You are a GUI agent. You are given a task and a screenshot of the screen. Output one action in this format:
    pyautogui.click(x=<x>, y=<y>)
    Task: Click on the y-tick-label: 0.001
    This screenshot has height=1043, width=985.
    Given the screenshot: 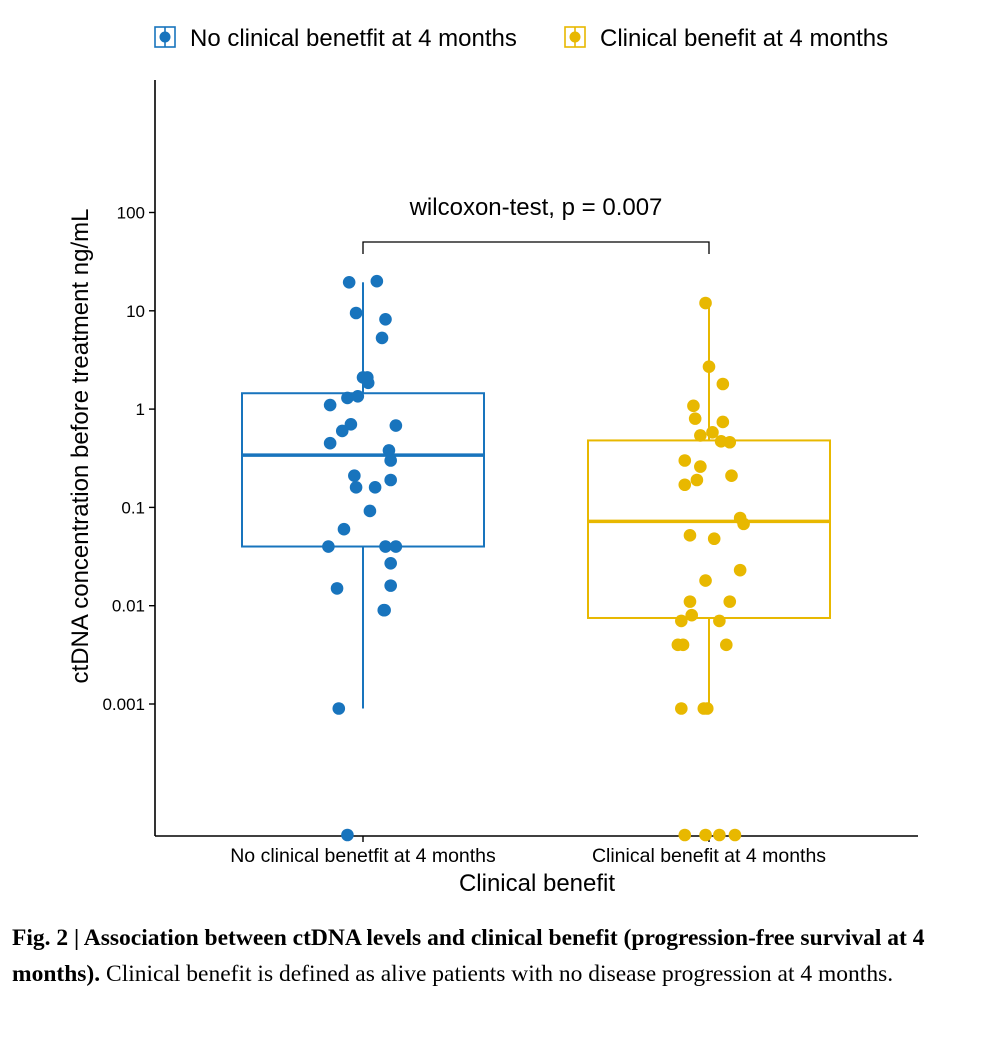 What is the action you would take?
    pyautogui.click(x=123, y=704)
    